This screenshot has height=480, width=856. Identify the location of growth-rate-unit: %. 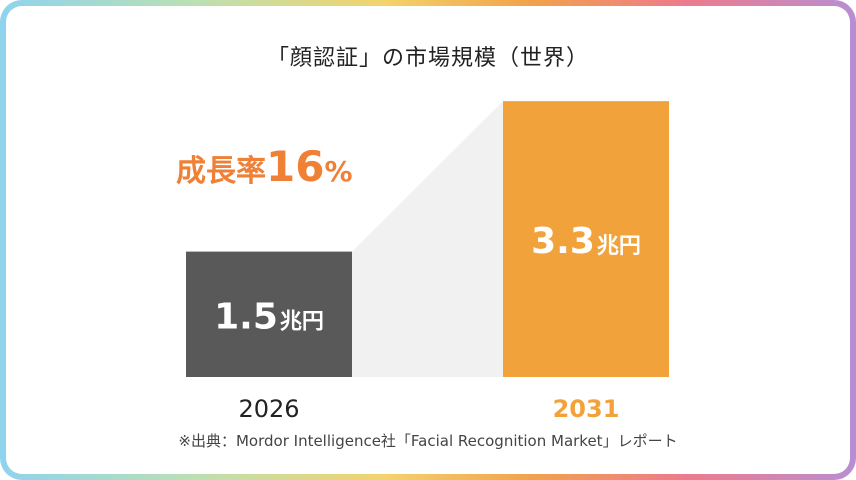
(338, 171).